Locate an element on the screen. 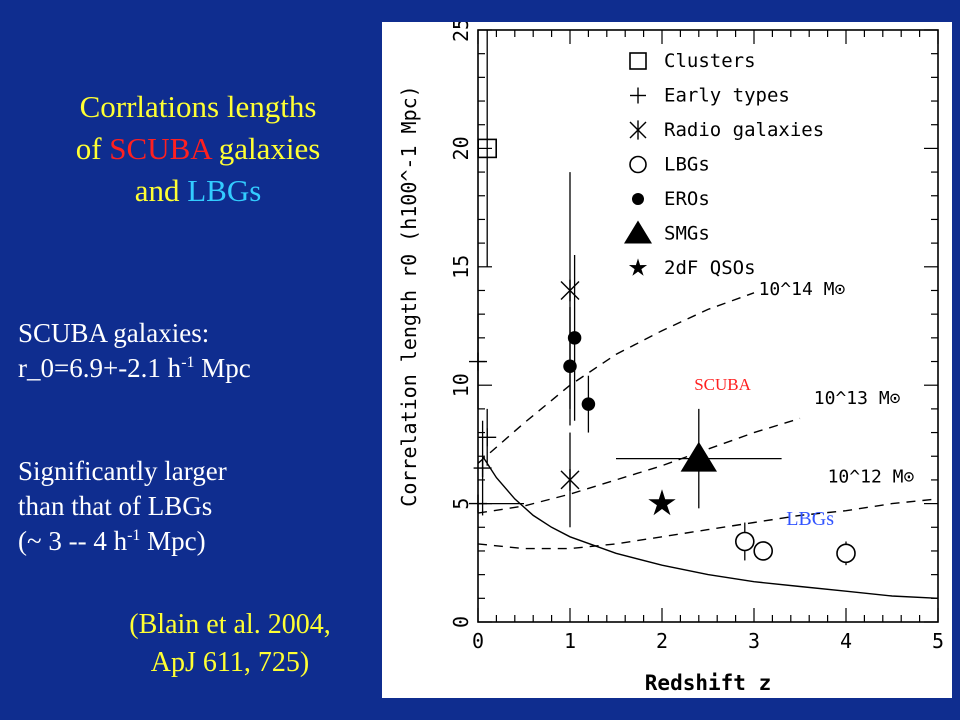 The width and height of the screenshot is (960, 720). y-tick-label: 25 is located at coordinates (461, 32).